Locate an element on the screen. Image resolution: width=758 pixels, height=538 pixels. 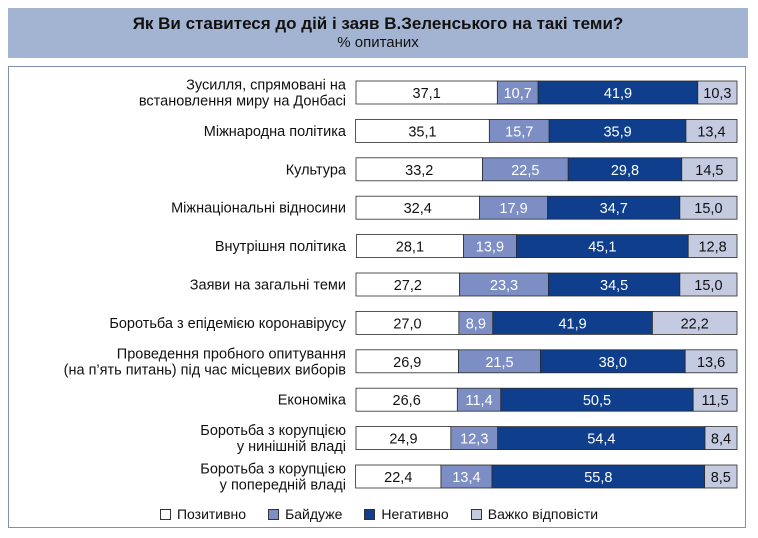
legend-swatch-negative is located at coordinates (370, 514).